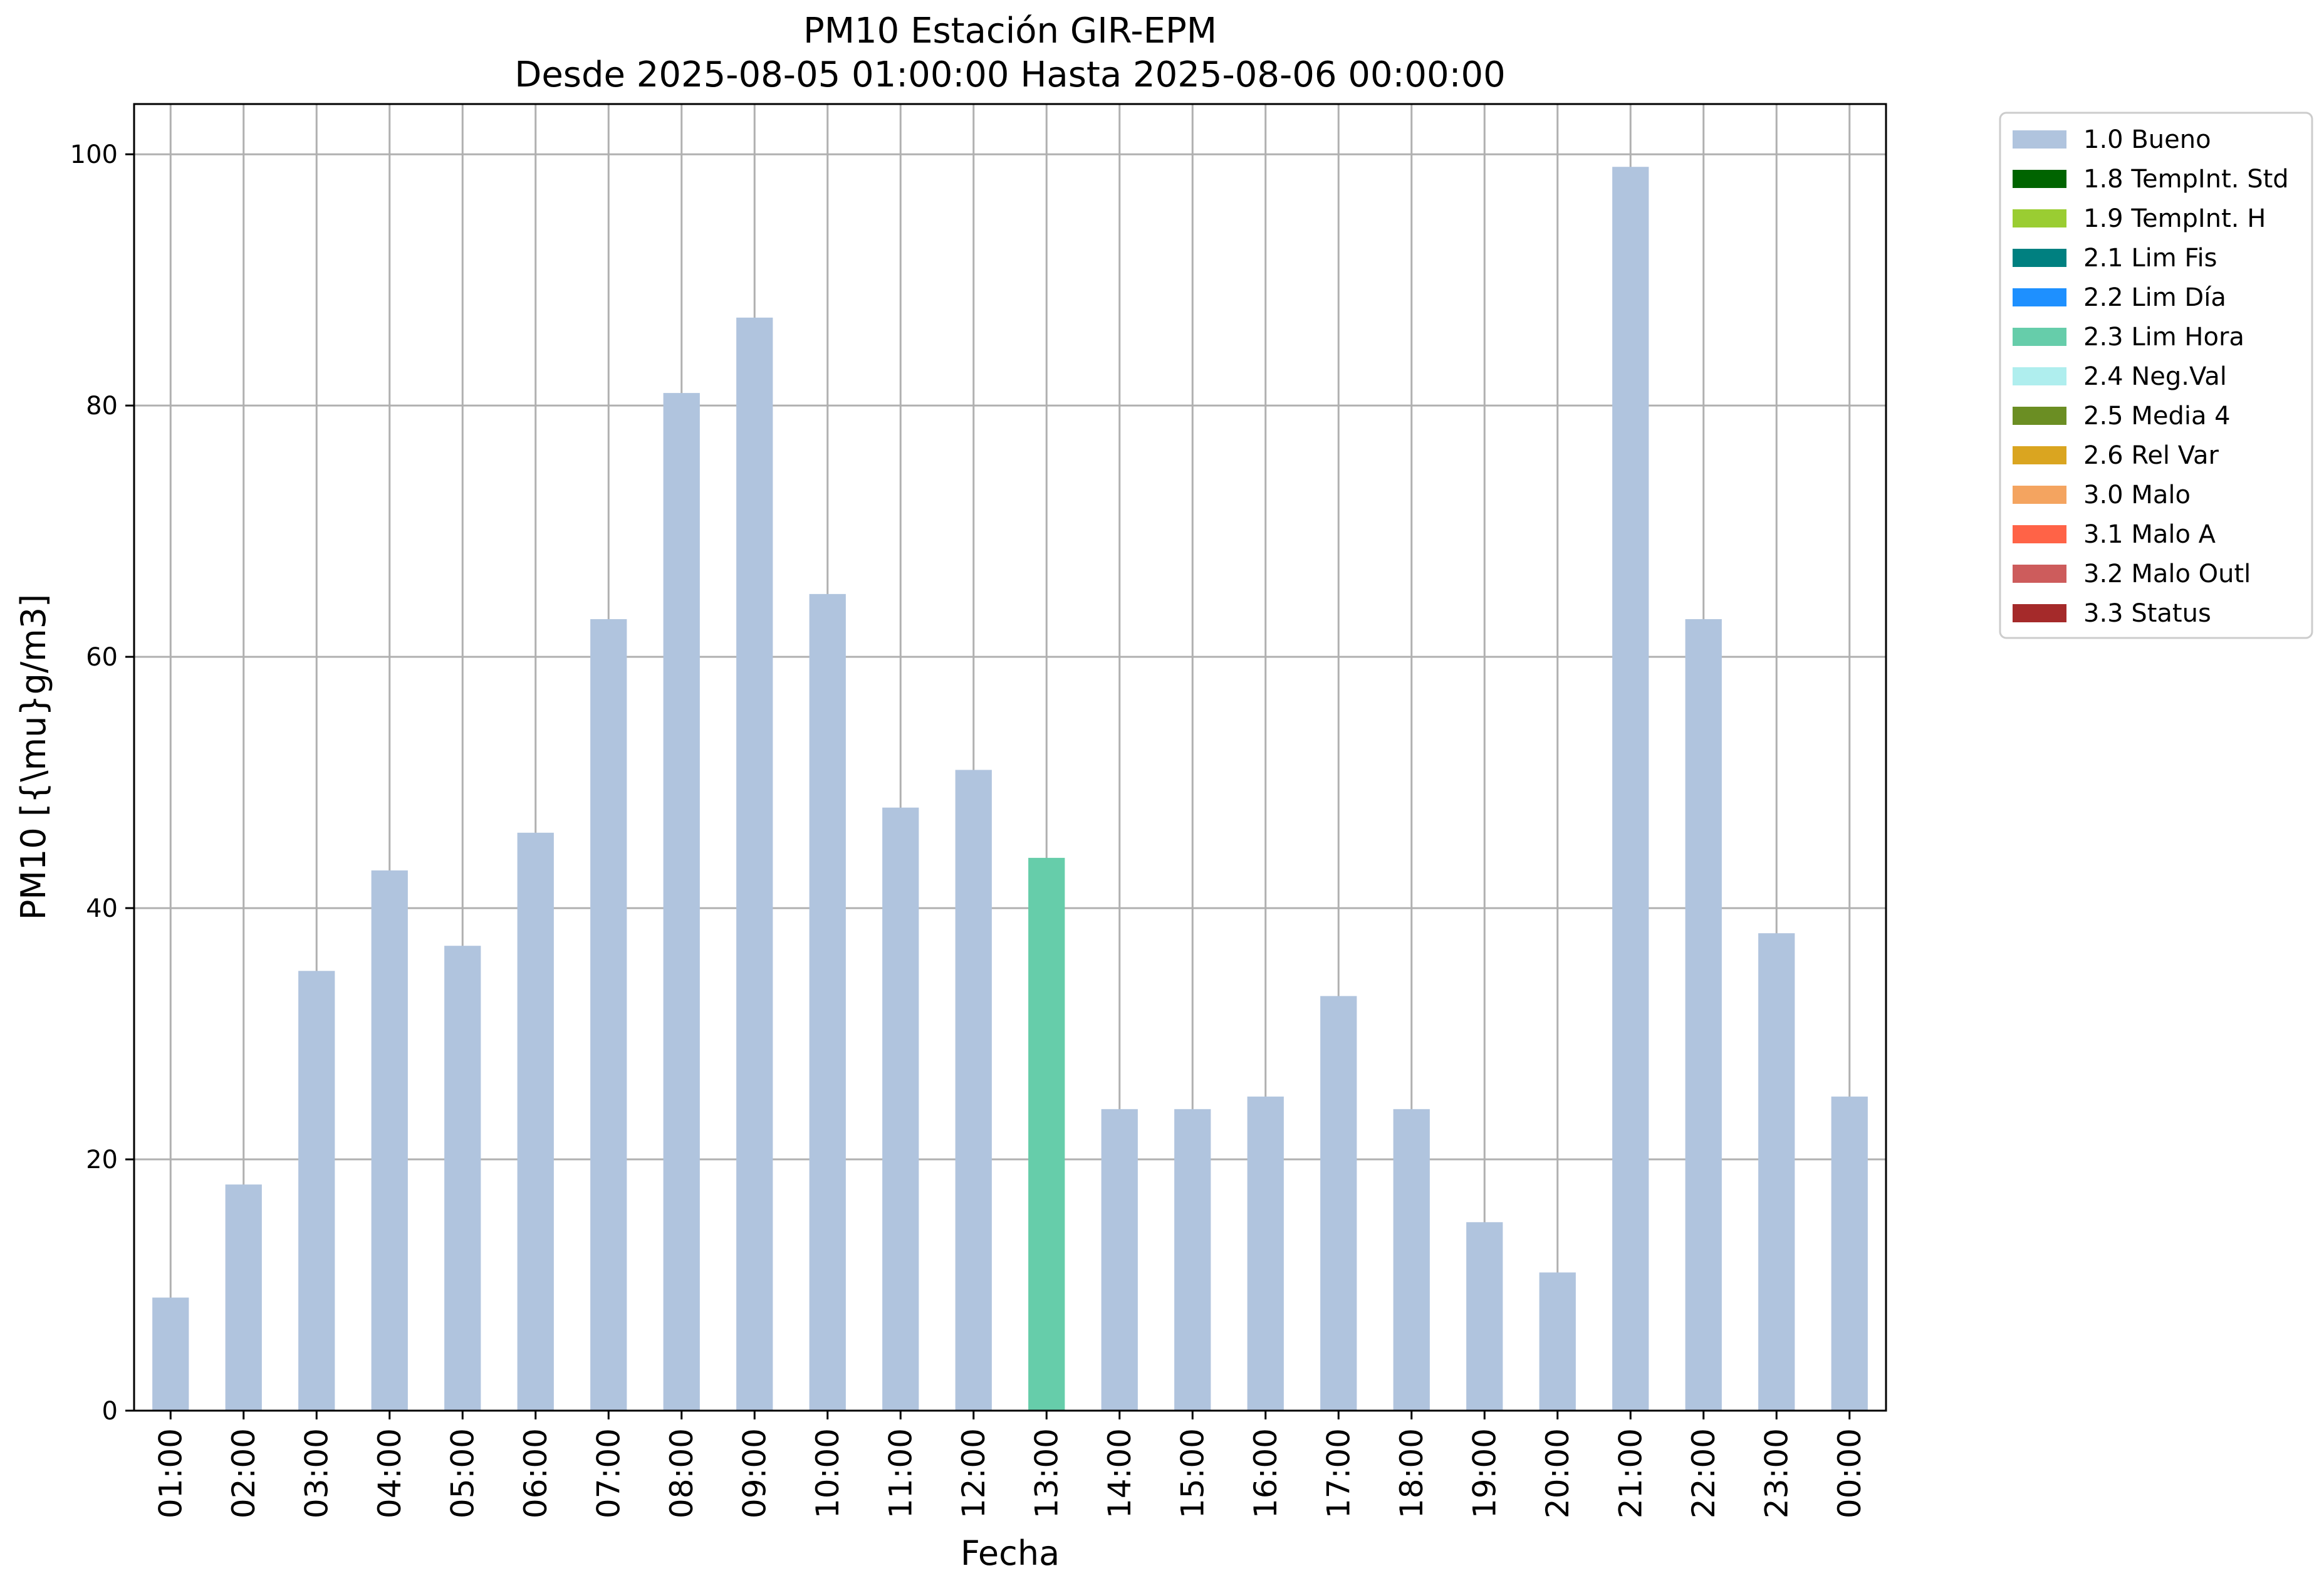  Describe the element at coordinates (2150, 259) in the screenshot. I see `legend-label: 2.1 Lim Fis` at that location.